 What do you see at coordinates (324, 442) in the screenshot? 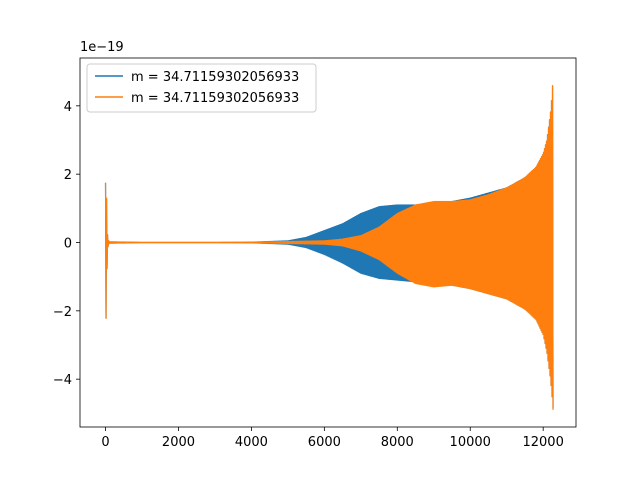
I see `x-tick-label: 6000` at bounding box center [324, 442].